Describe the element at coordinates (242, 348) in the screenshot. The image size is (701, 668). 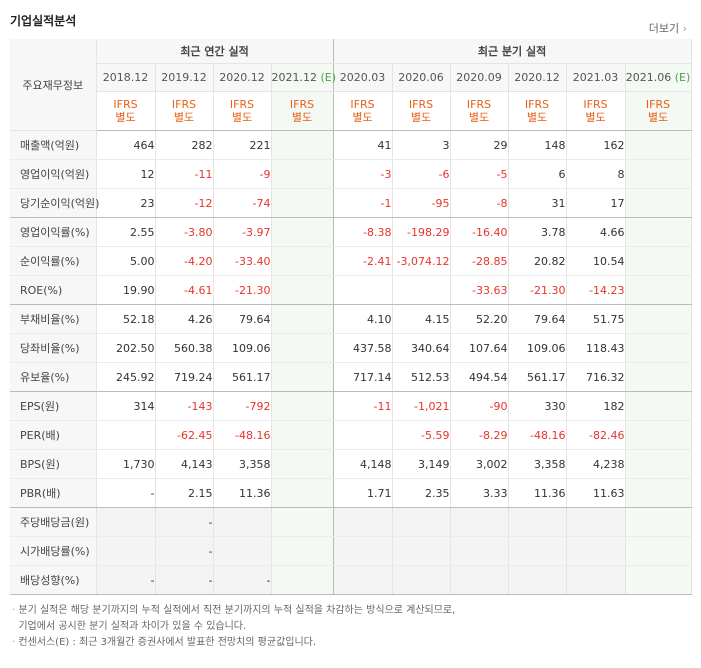
I see `table-cell: 109.06` at that location.